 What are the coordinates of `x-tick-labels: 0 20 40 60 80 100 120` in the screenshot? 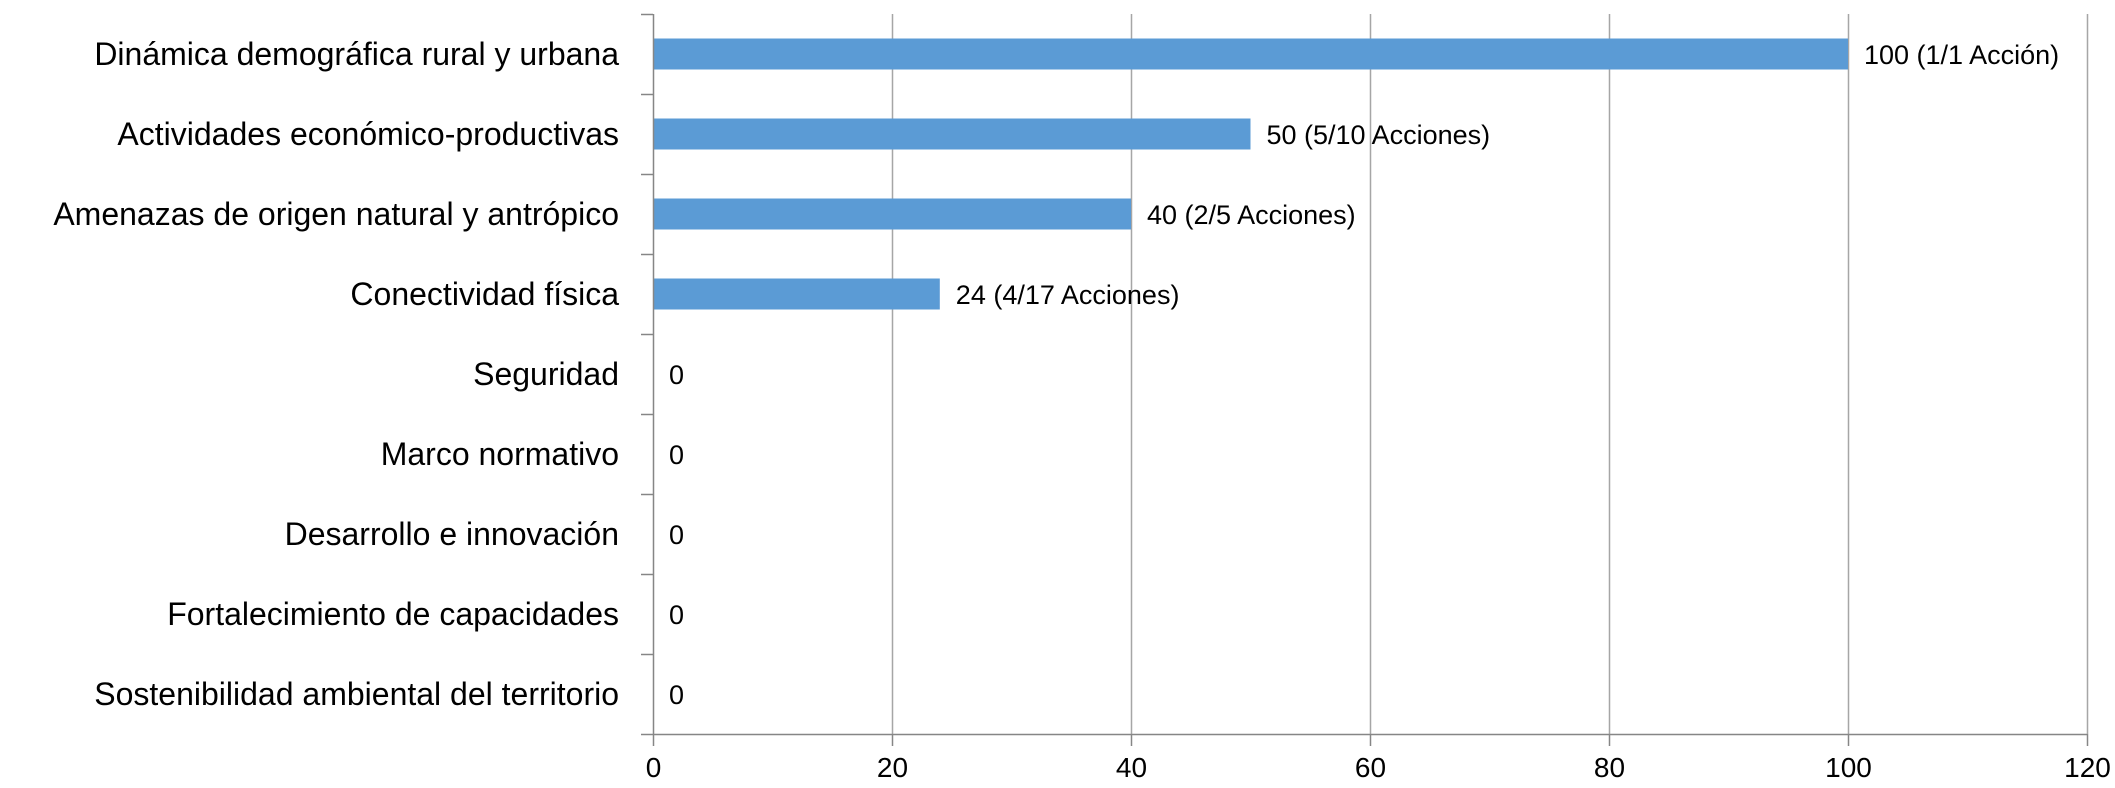 It's located at (1378, 767).